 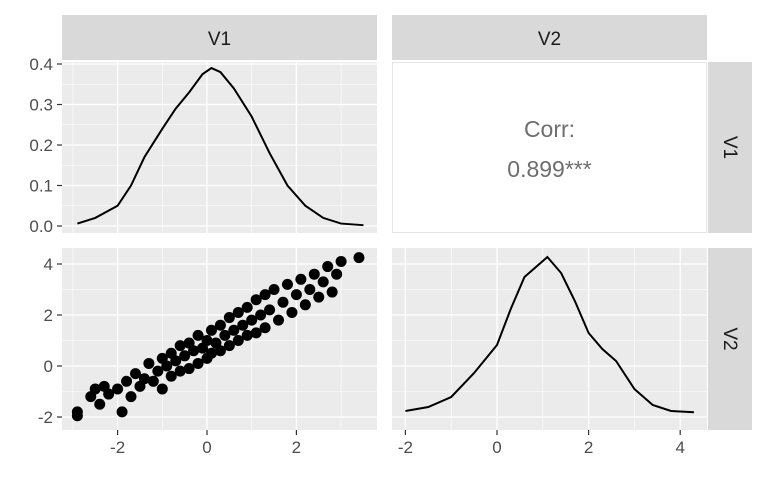 I want to click on x-axis-v1-tick-label: 2, so click(x=296, y=447).